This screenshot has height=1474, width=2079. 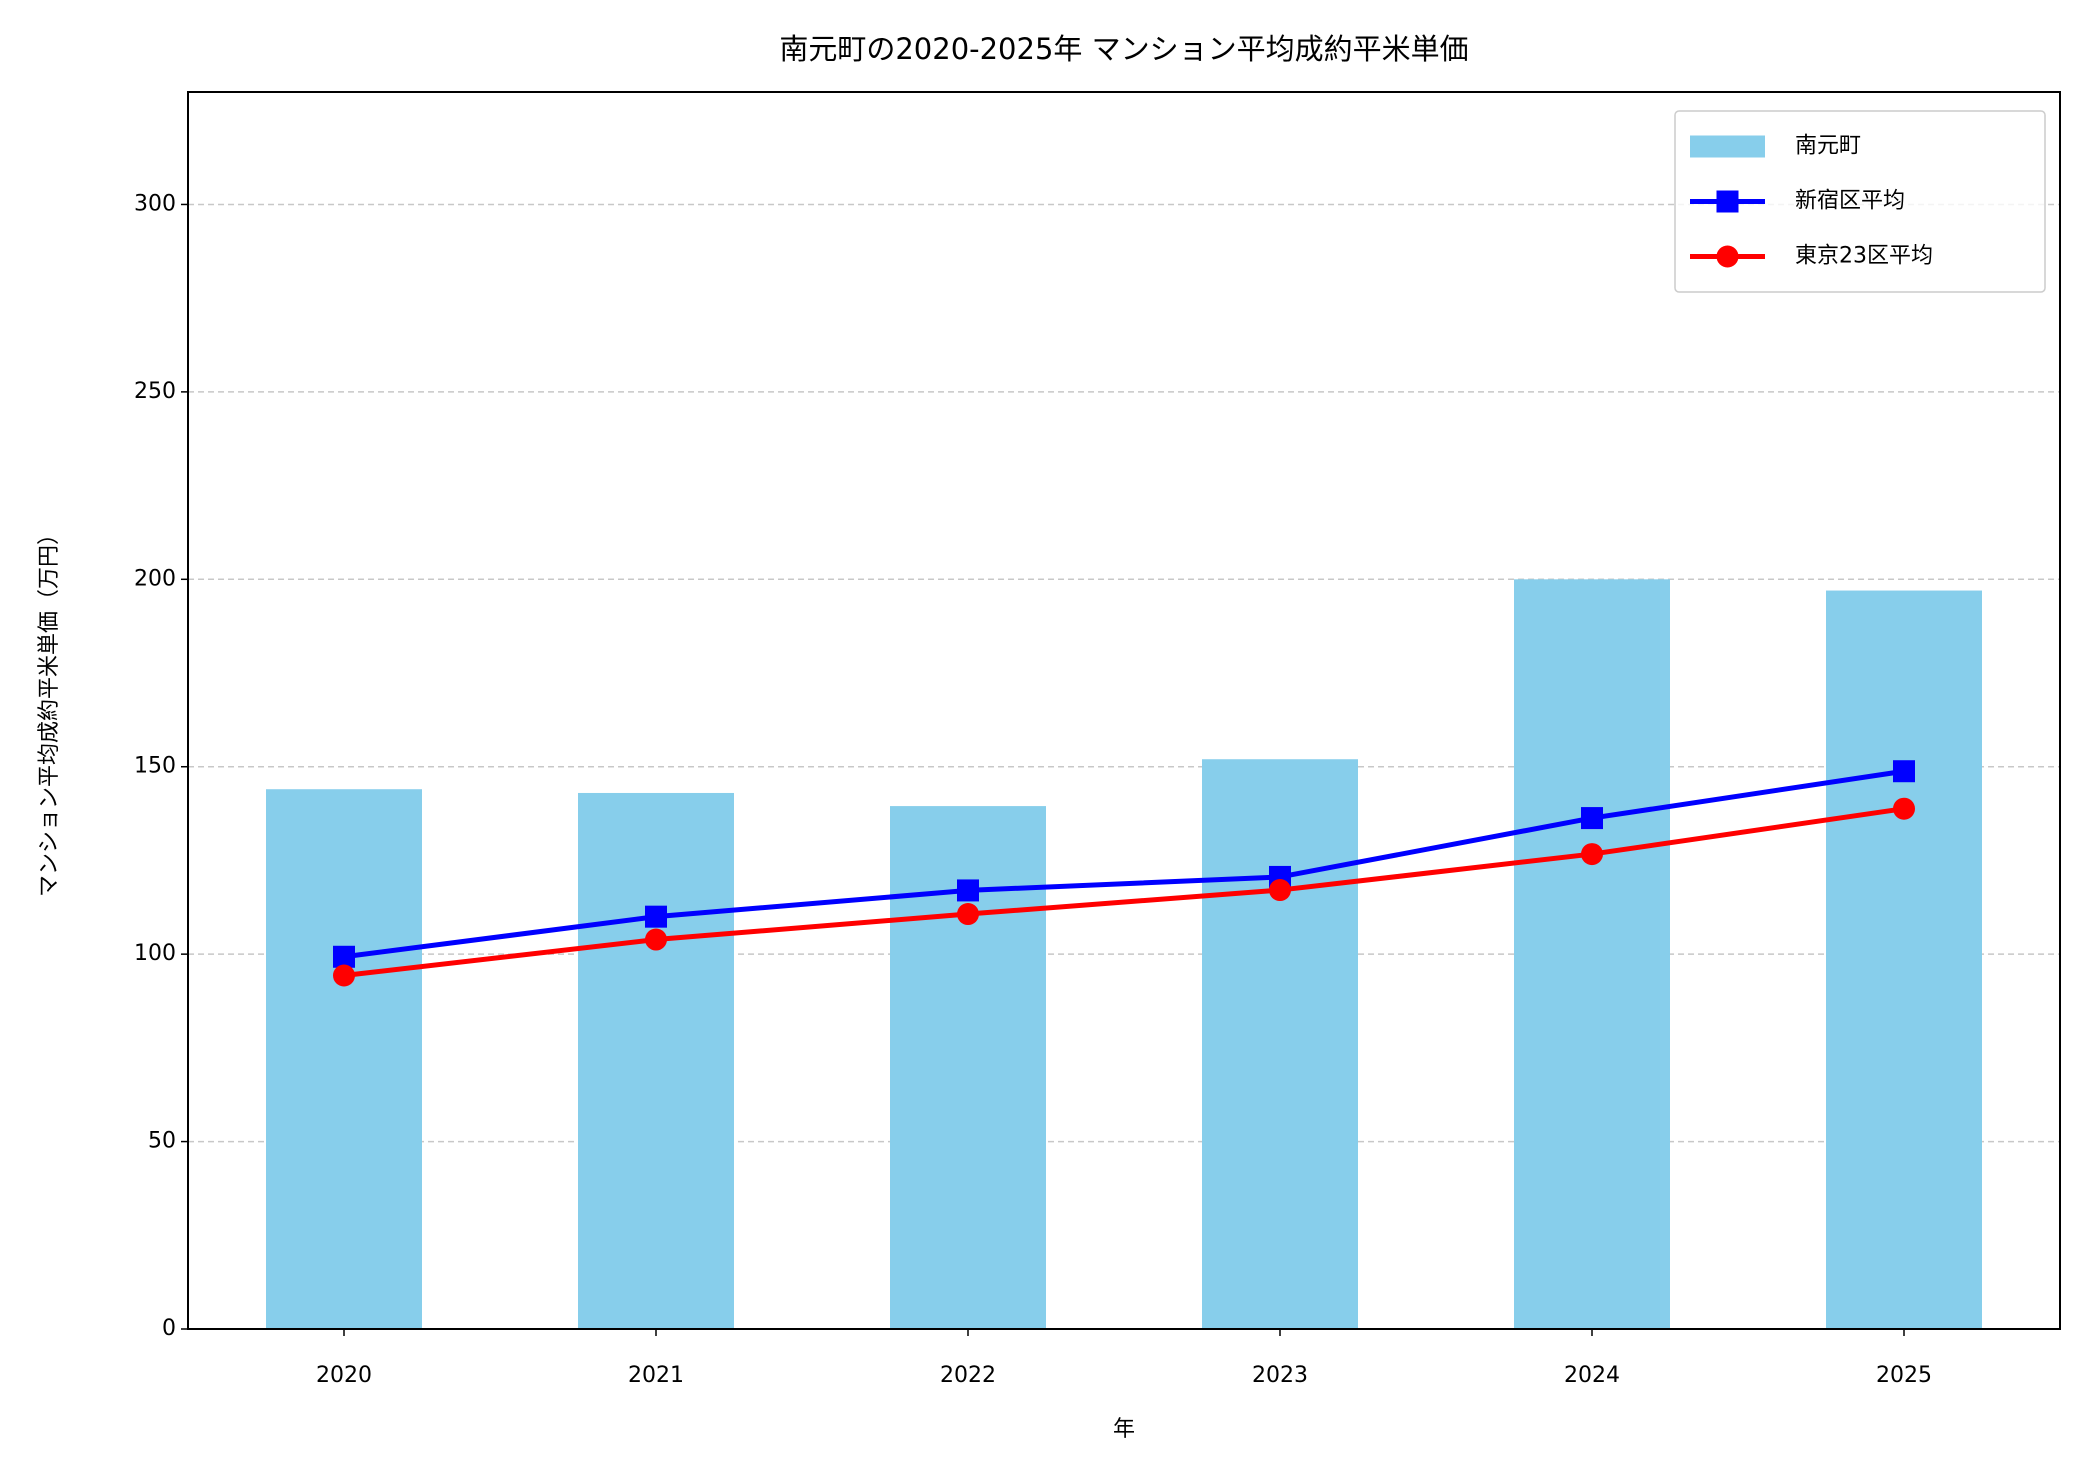 I want to click on x-tick-label: 2022, so click(x=968, y=1375).